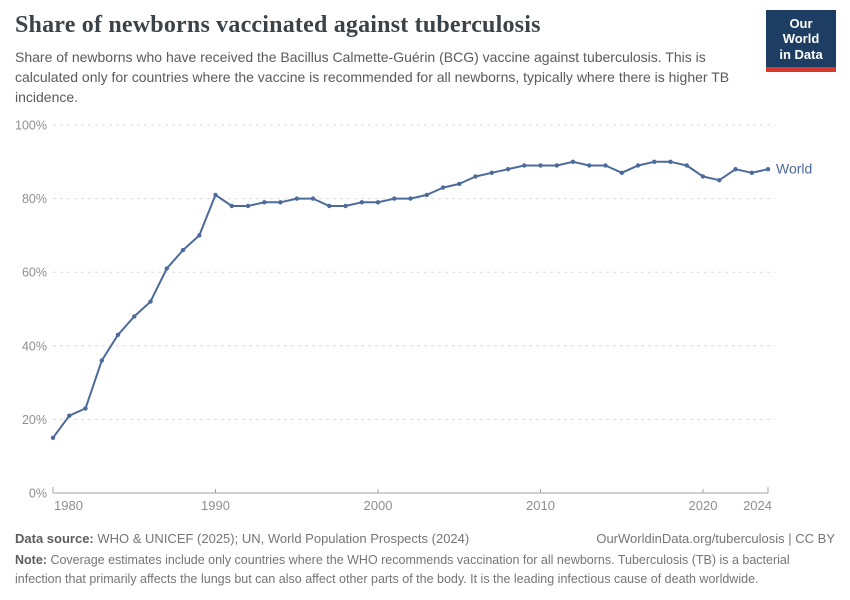  I want to click on y-axis-tick-label: 0%, so click(38, 494).